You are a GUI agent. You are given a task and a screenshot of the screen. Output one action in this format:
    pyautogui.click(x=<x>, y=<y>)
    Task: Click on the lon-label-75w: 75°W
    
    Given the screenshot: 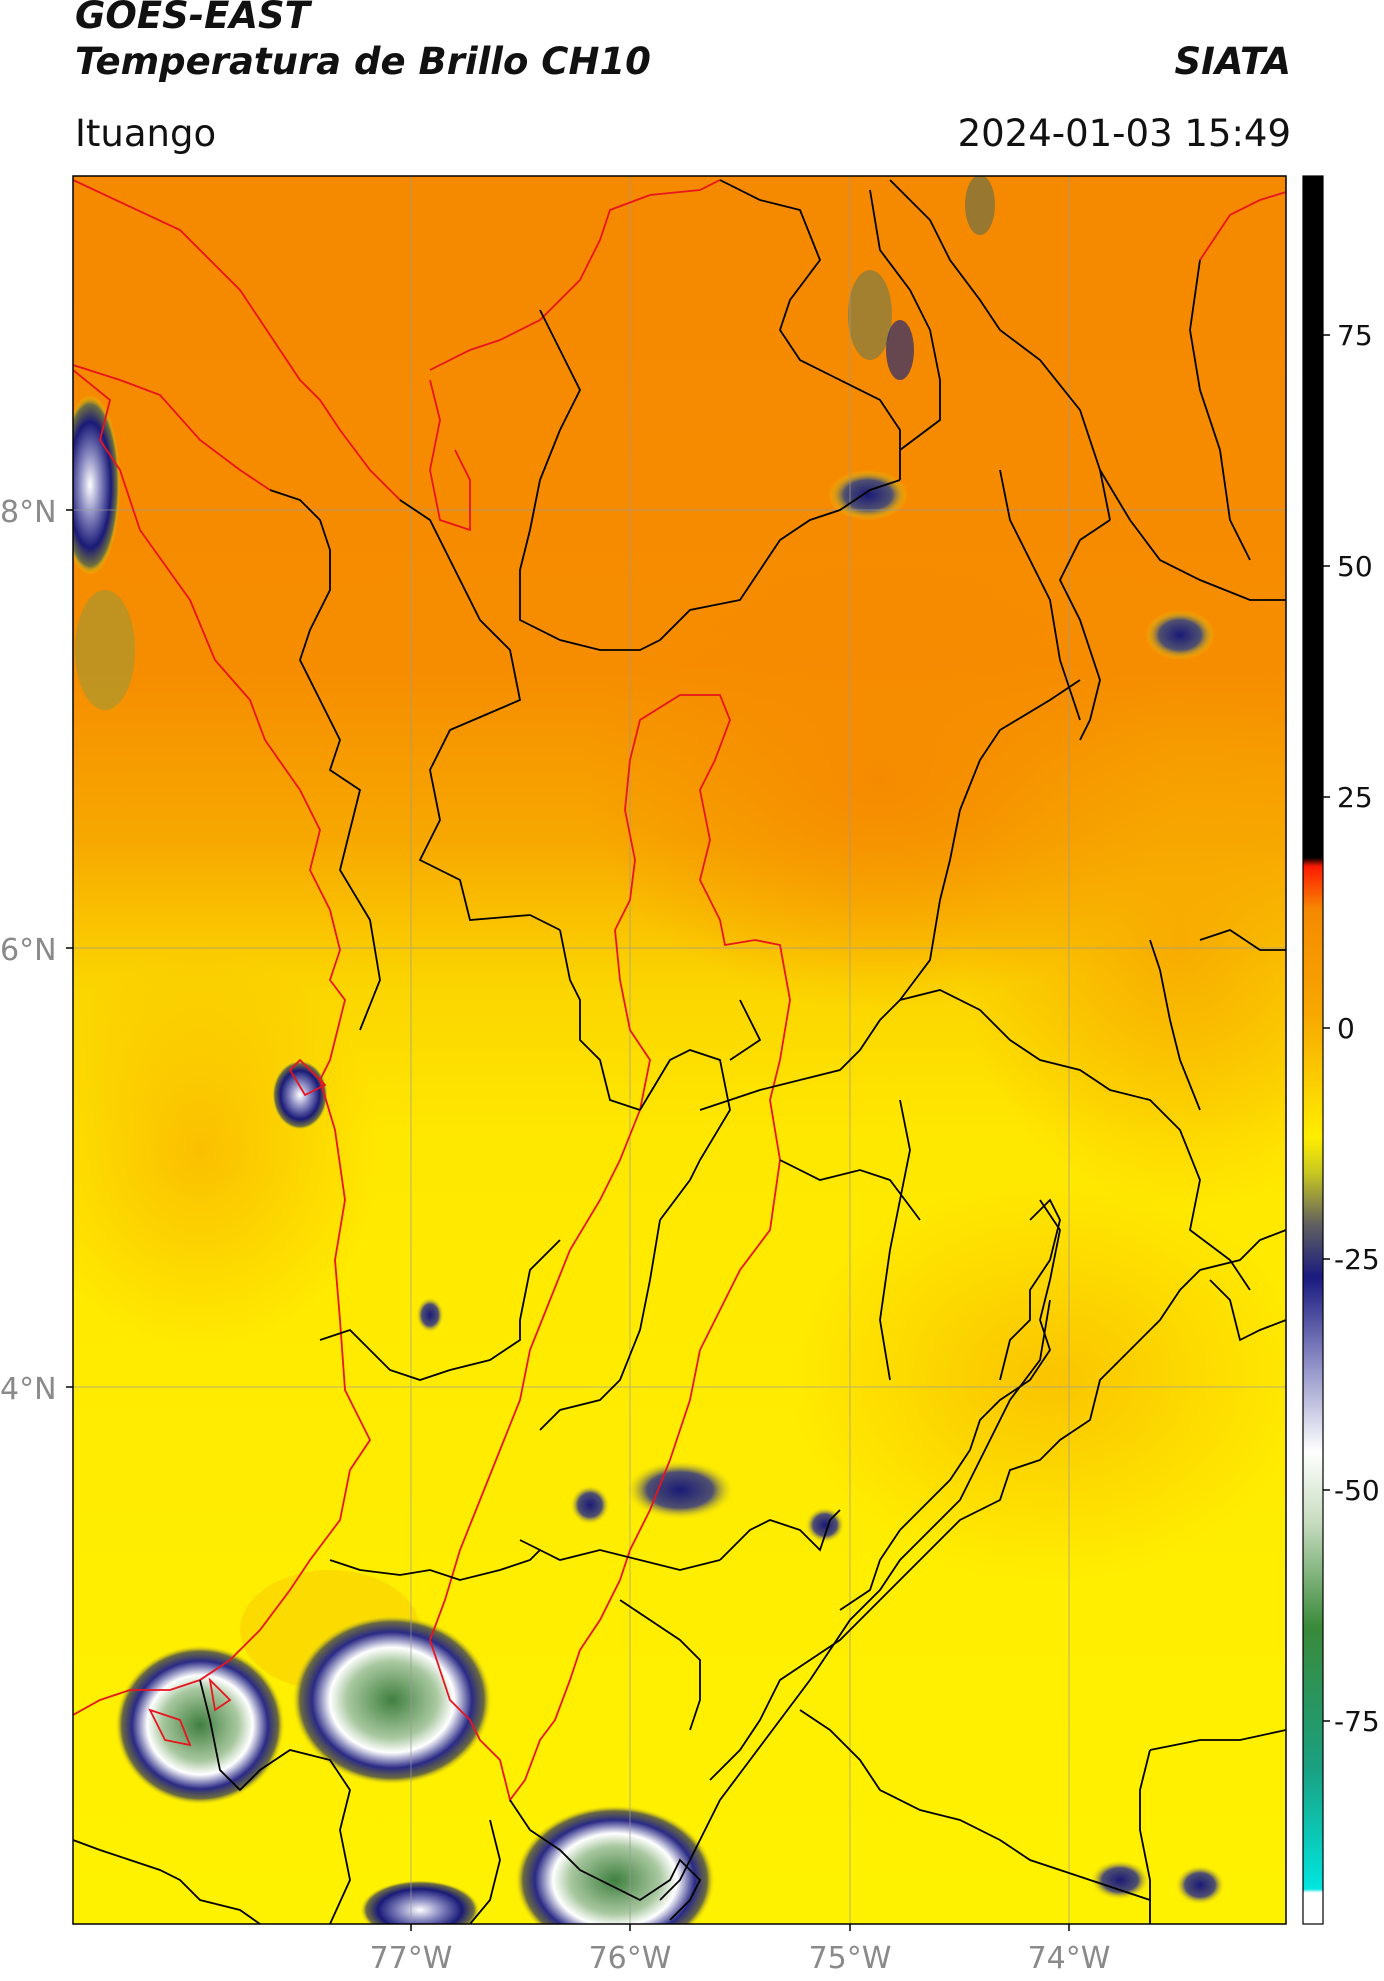 What is the action you would take?
    pyautogui.click(x=850, y=1958)
    